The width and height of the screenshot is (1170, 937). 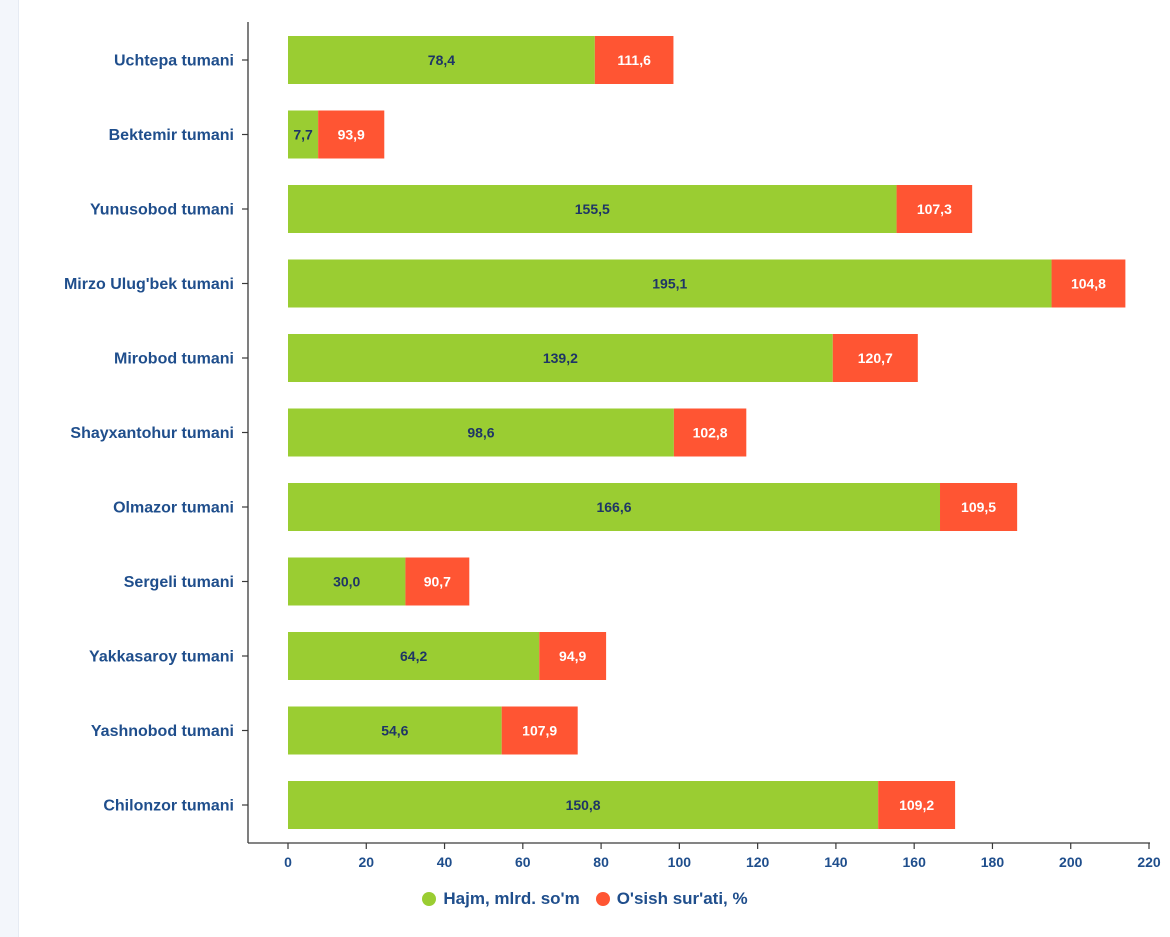 I want to click on category-label: Sergeli tumani, so click(x=179, y=582).